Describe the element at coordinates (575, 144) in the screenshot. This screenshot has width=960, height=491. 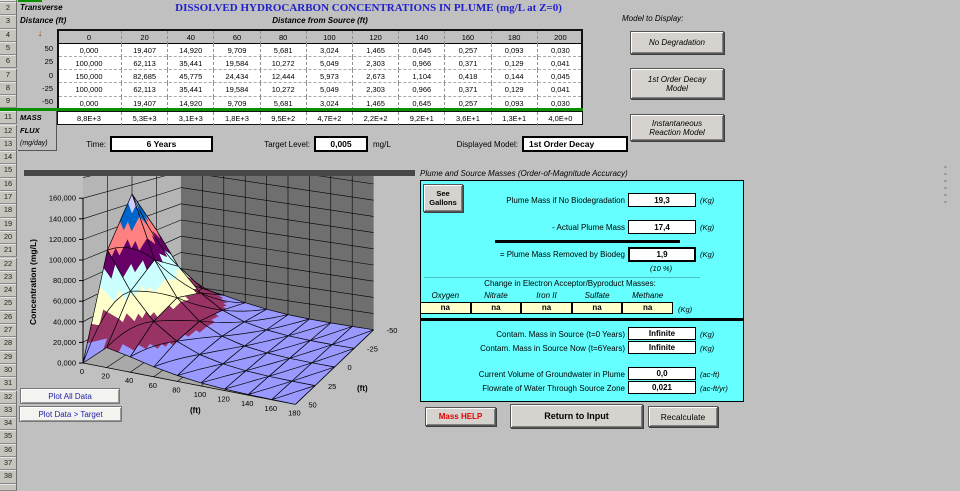
I see `displayed-model-input: 1st Order Decay` at that location.